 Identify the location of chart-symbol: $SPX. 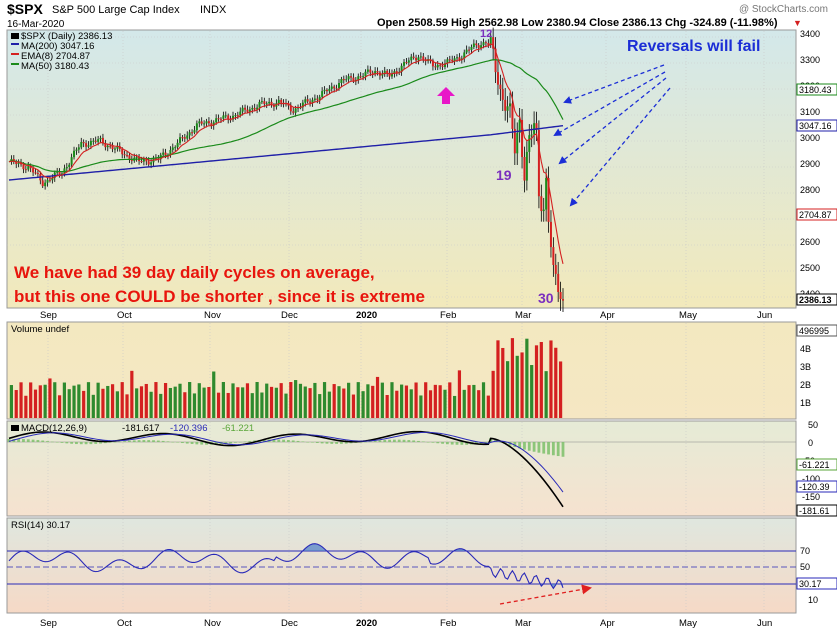
(25, 9).